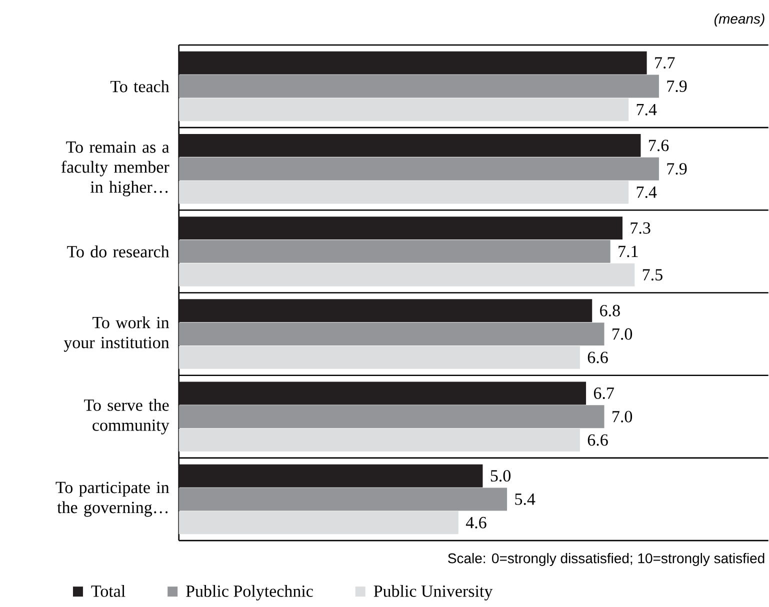  I want to click on data-label: 6.7, so click(604, 393).